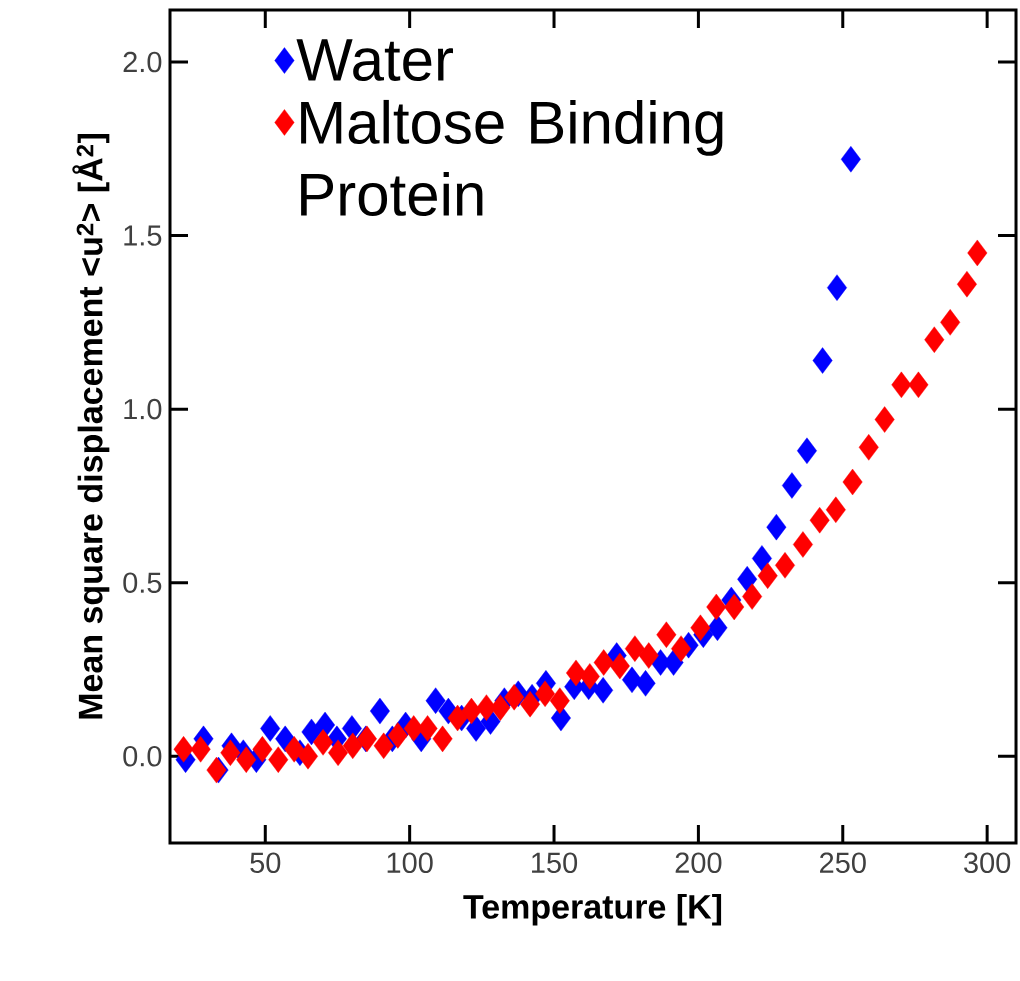  What do you see at coordinates (698, 863) in the screenshot?
I see `x-tick-label: 200` at bounding box center [698, 863].